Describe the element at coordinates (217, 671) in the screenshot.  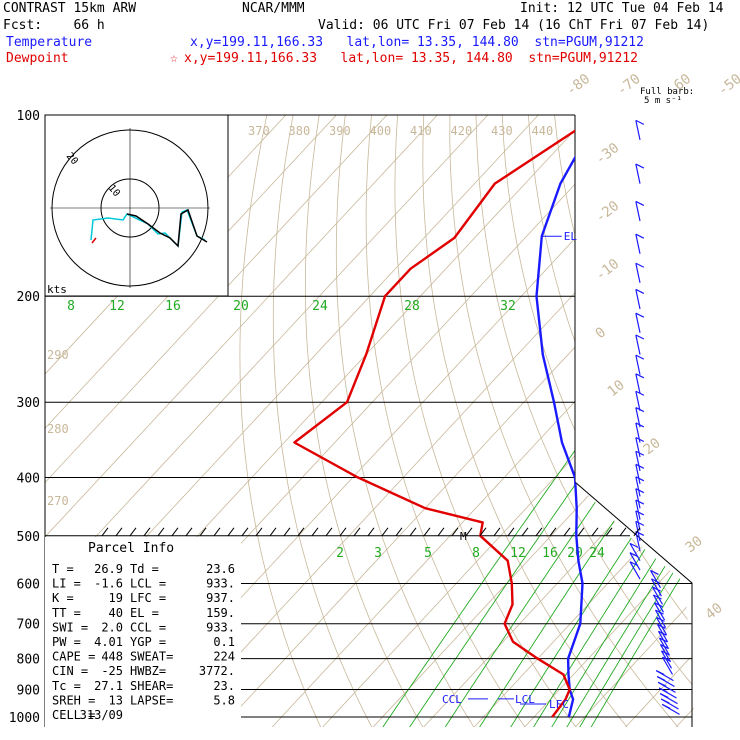
I see `parcel-row-value2: 3772.` at that location.